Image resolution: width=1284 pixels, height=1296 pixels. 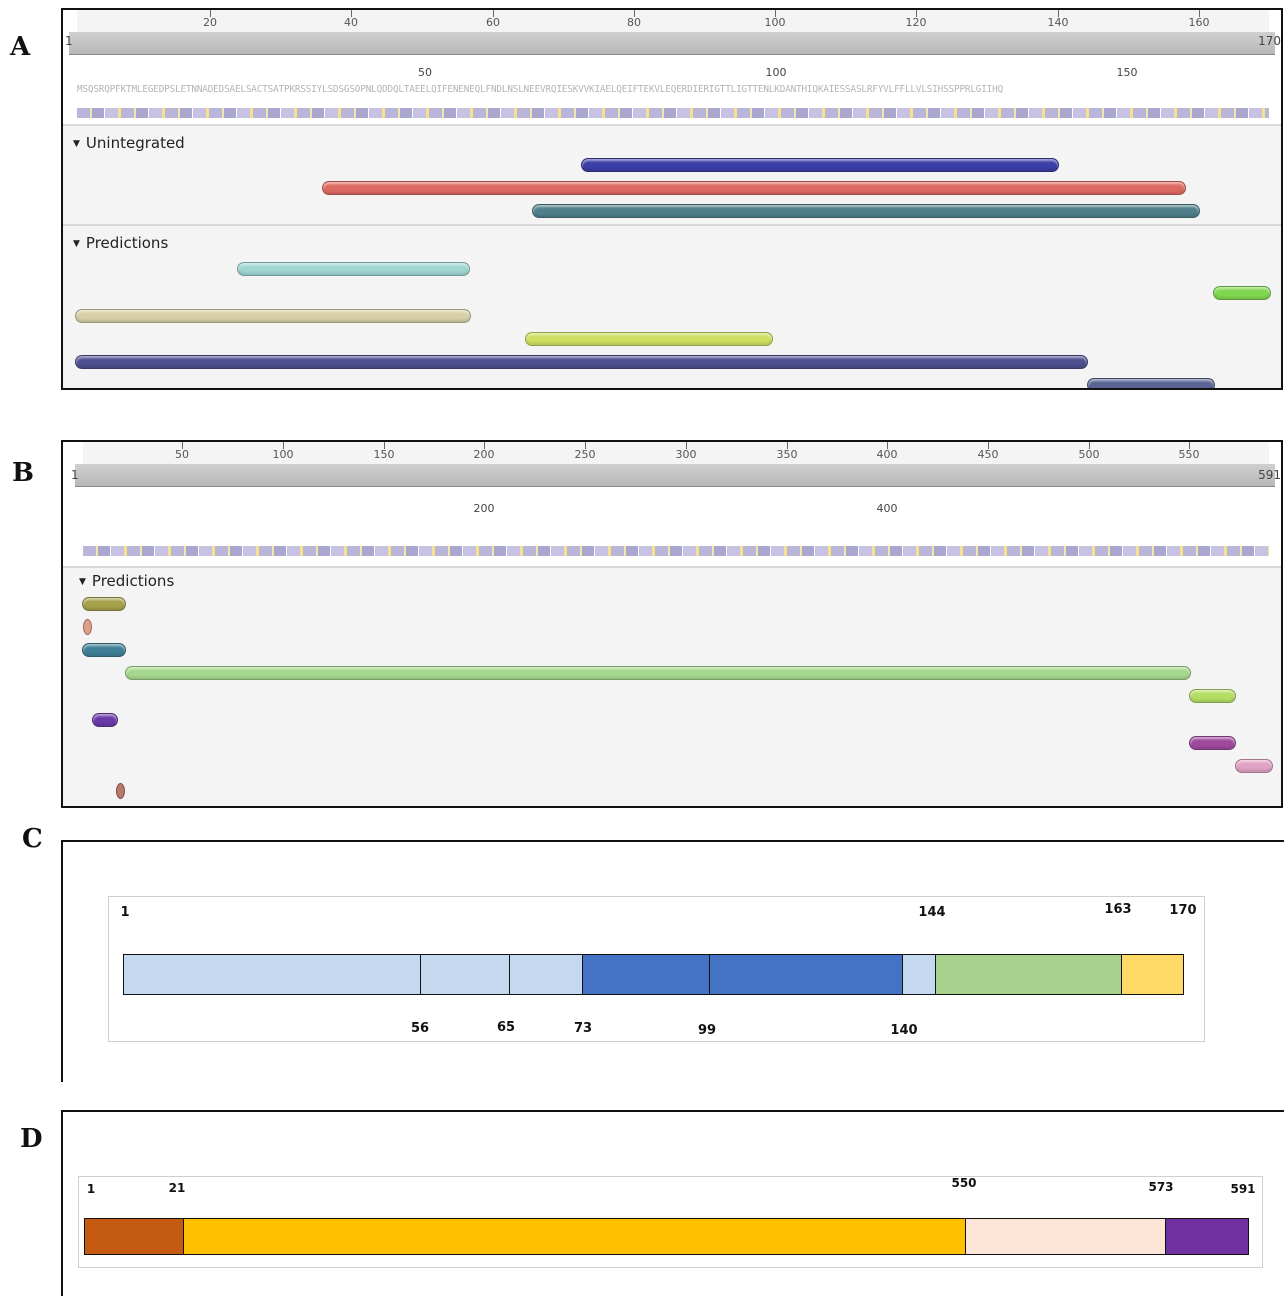 I want to click on ruler-a-tick-label: 140, so click(x=1058, y=22).